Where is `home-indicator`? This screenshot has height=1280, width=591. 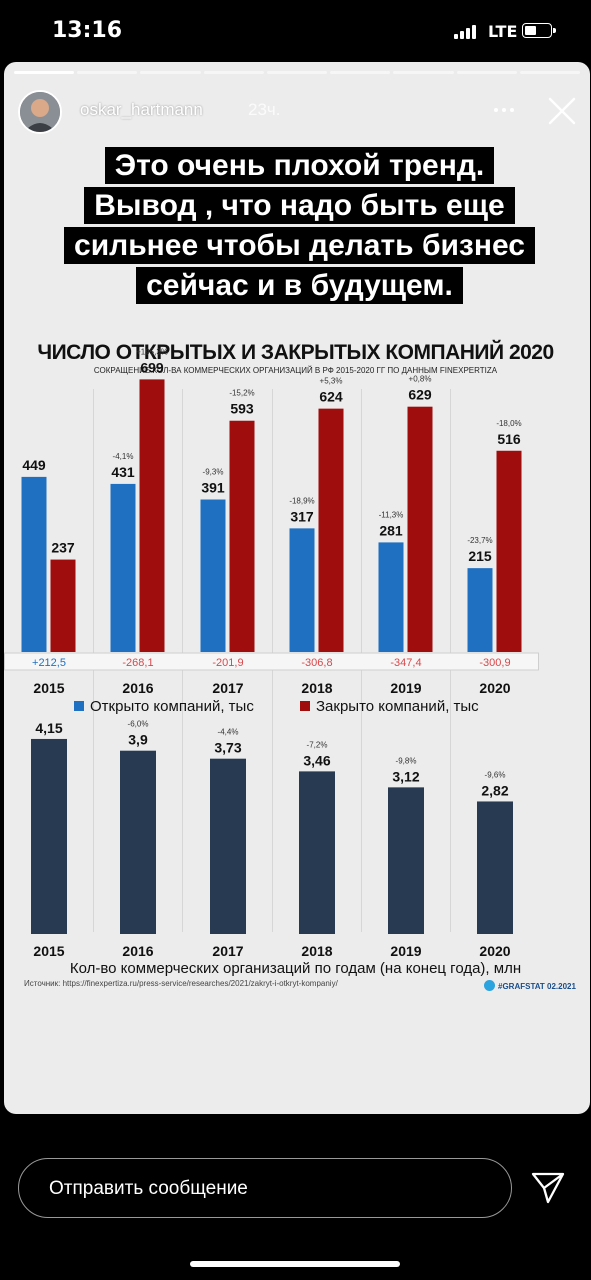
home-indicator is located at coordinates (295, 1264).